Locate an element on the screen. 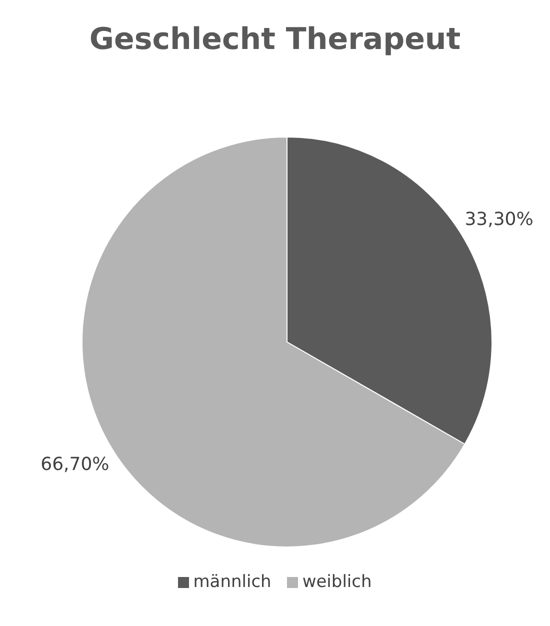  data-label: 33,30% is located at coordinates (499, 219).